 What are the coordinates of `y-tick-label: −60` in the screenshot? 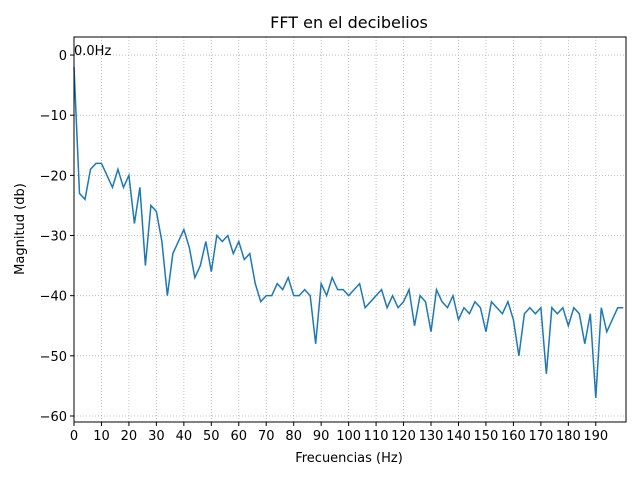 It's located at (53, 417).